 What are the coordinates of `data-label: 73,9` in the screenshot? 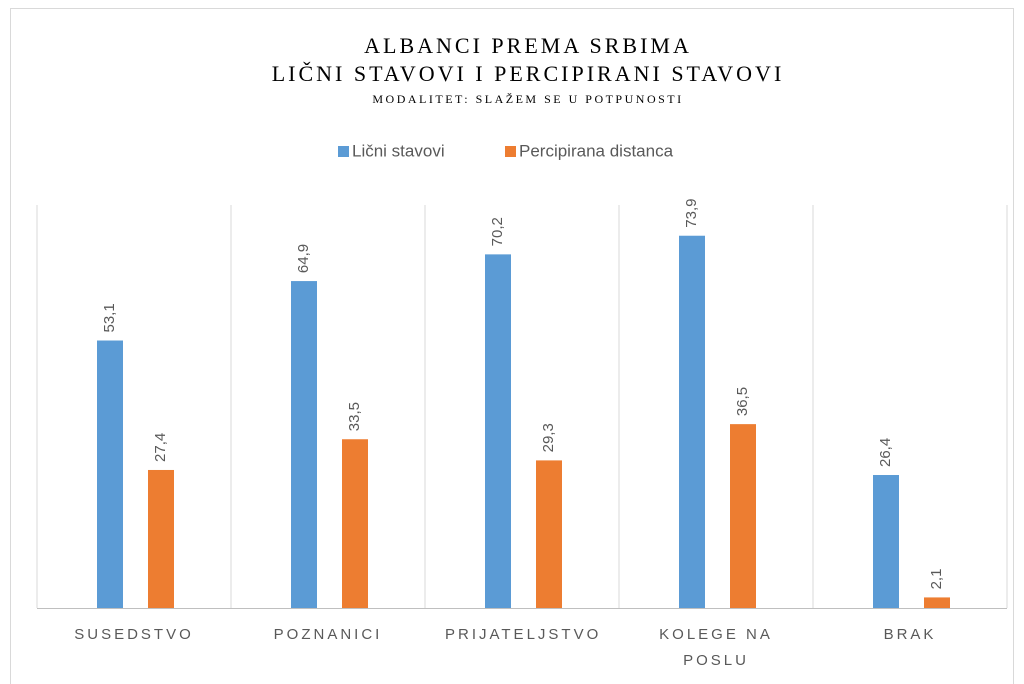 It's located at (691, 213).